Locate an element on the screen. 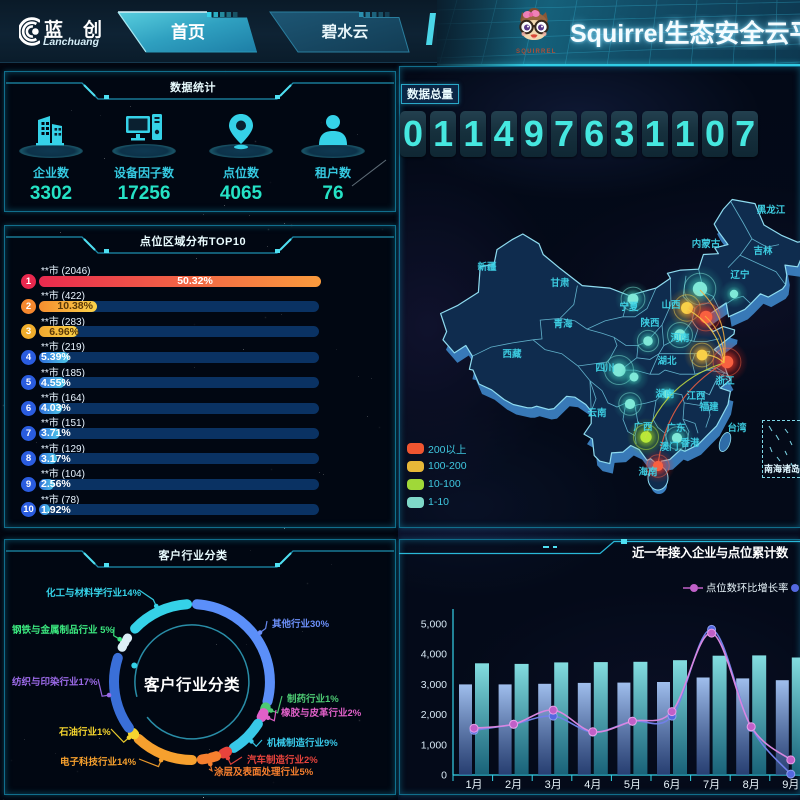 This screenshot has height=800, width=800. svg-text: 新疆 is located at coordinates (487, 267).